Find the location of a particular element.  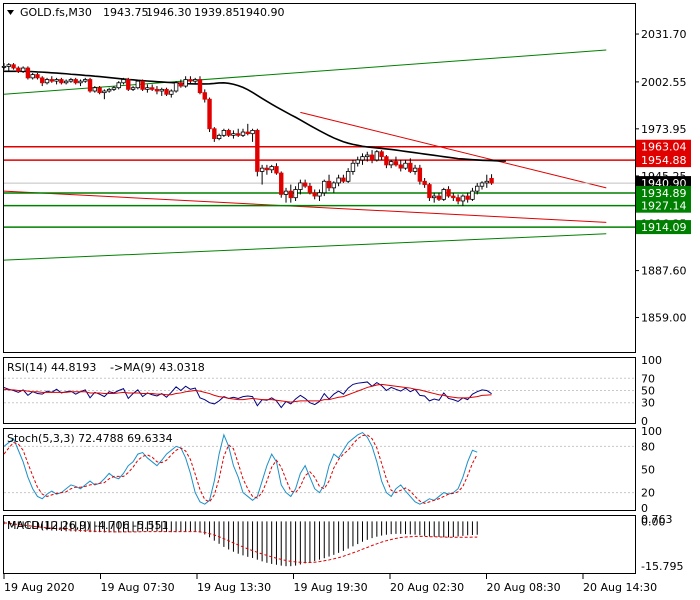

stoch-level-lines is located at coordinates (319, 469).